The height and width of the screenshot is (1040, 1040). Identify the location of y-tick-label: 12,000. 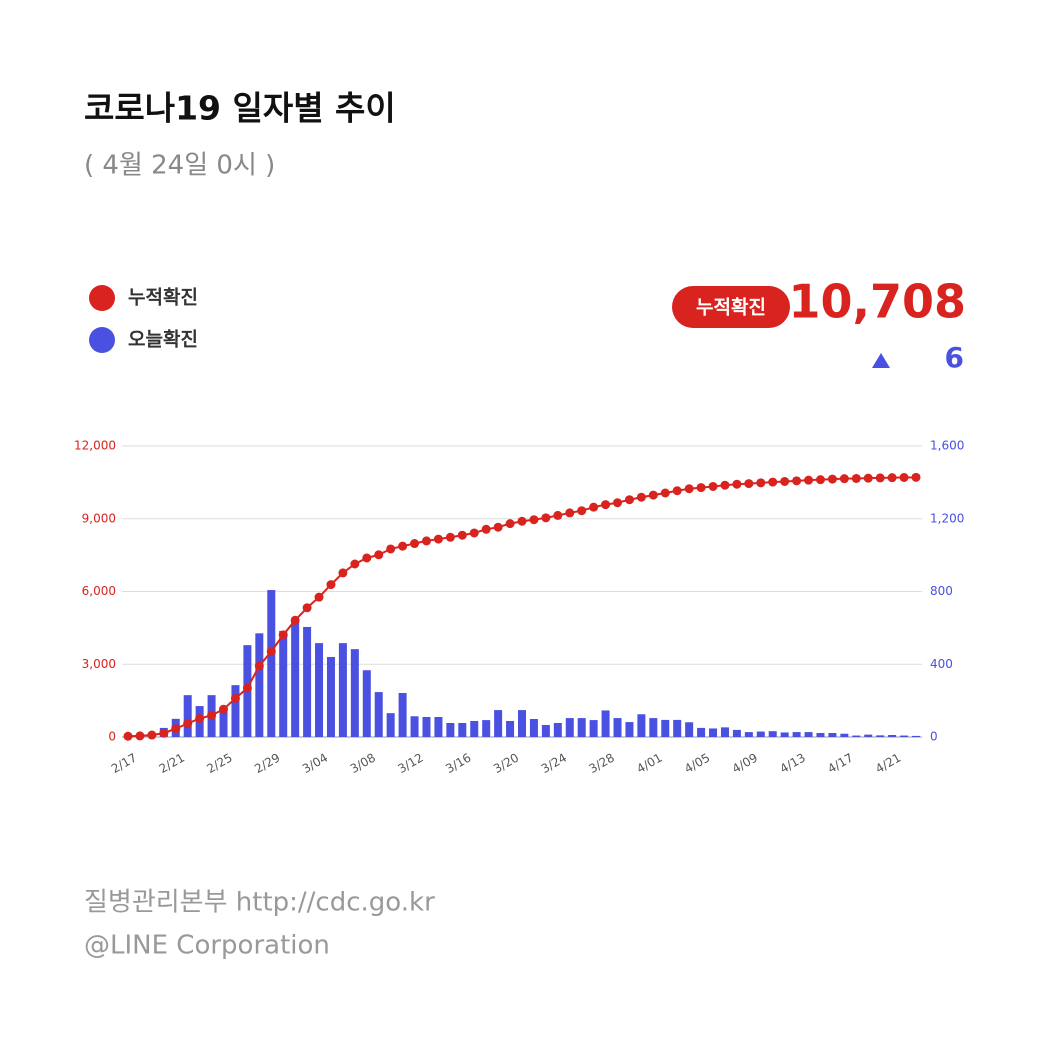
(95, 446).